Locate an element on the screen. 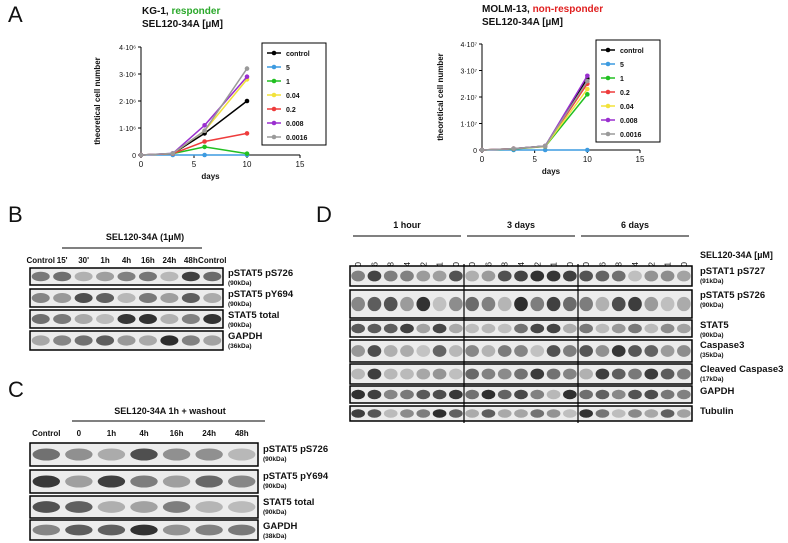 This screenshot has height=543, width=788. y-tick-label: 2·10⁶ is located at coordinates (127, 102).